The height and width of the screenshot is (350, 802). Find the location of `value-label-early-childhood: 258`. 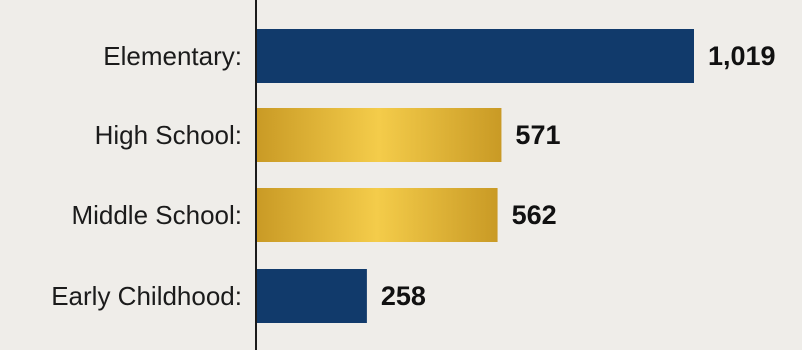

value-label-early-childhood: 258 is located at coordinates (403, 296).